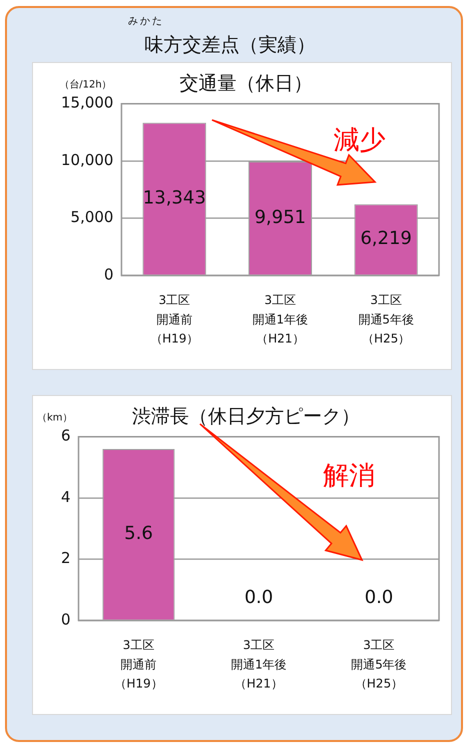 This screenshot has width=468, height=746. Describe the element at coordinates (87, 103) in the screenshot. I see `y-tick-label: 15,000` at that location.